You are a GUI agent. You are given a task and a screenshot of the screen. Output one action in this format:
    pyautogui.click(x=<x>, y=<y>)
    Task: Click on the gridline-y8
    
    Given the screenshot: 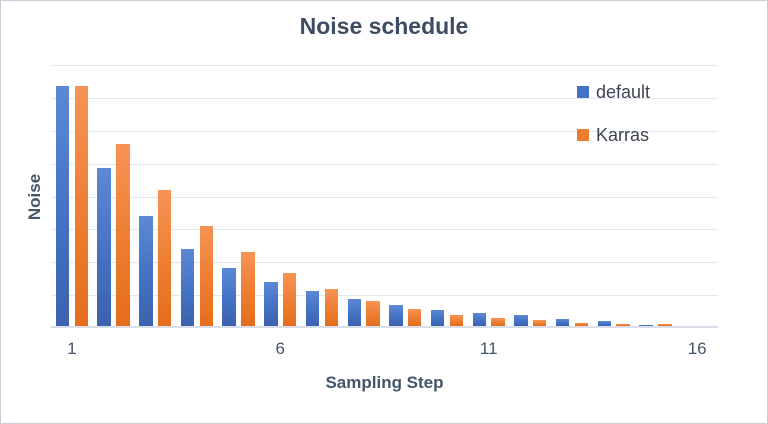 What is the action you would take?
    pyautogui.click(x=384, y=197)
    